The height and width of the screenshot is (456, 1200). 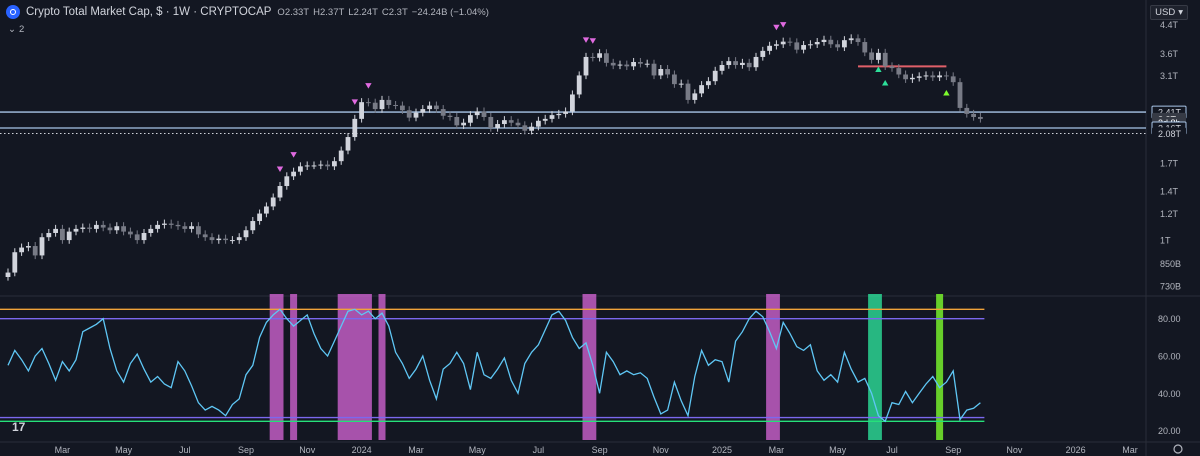 What do you see at coordinates (16, 29) in the screenshot?
I see `indicators-toggle: ⌄ 2` at bounding box center [16, 29].